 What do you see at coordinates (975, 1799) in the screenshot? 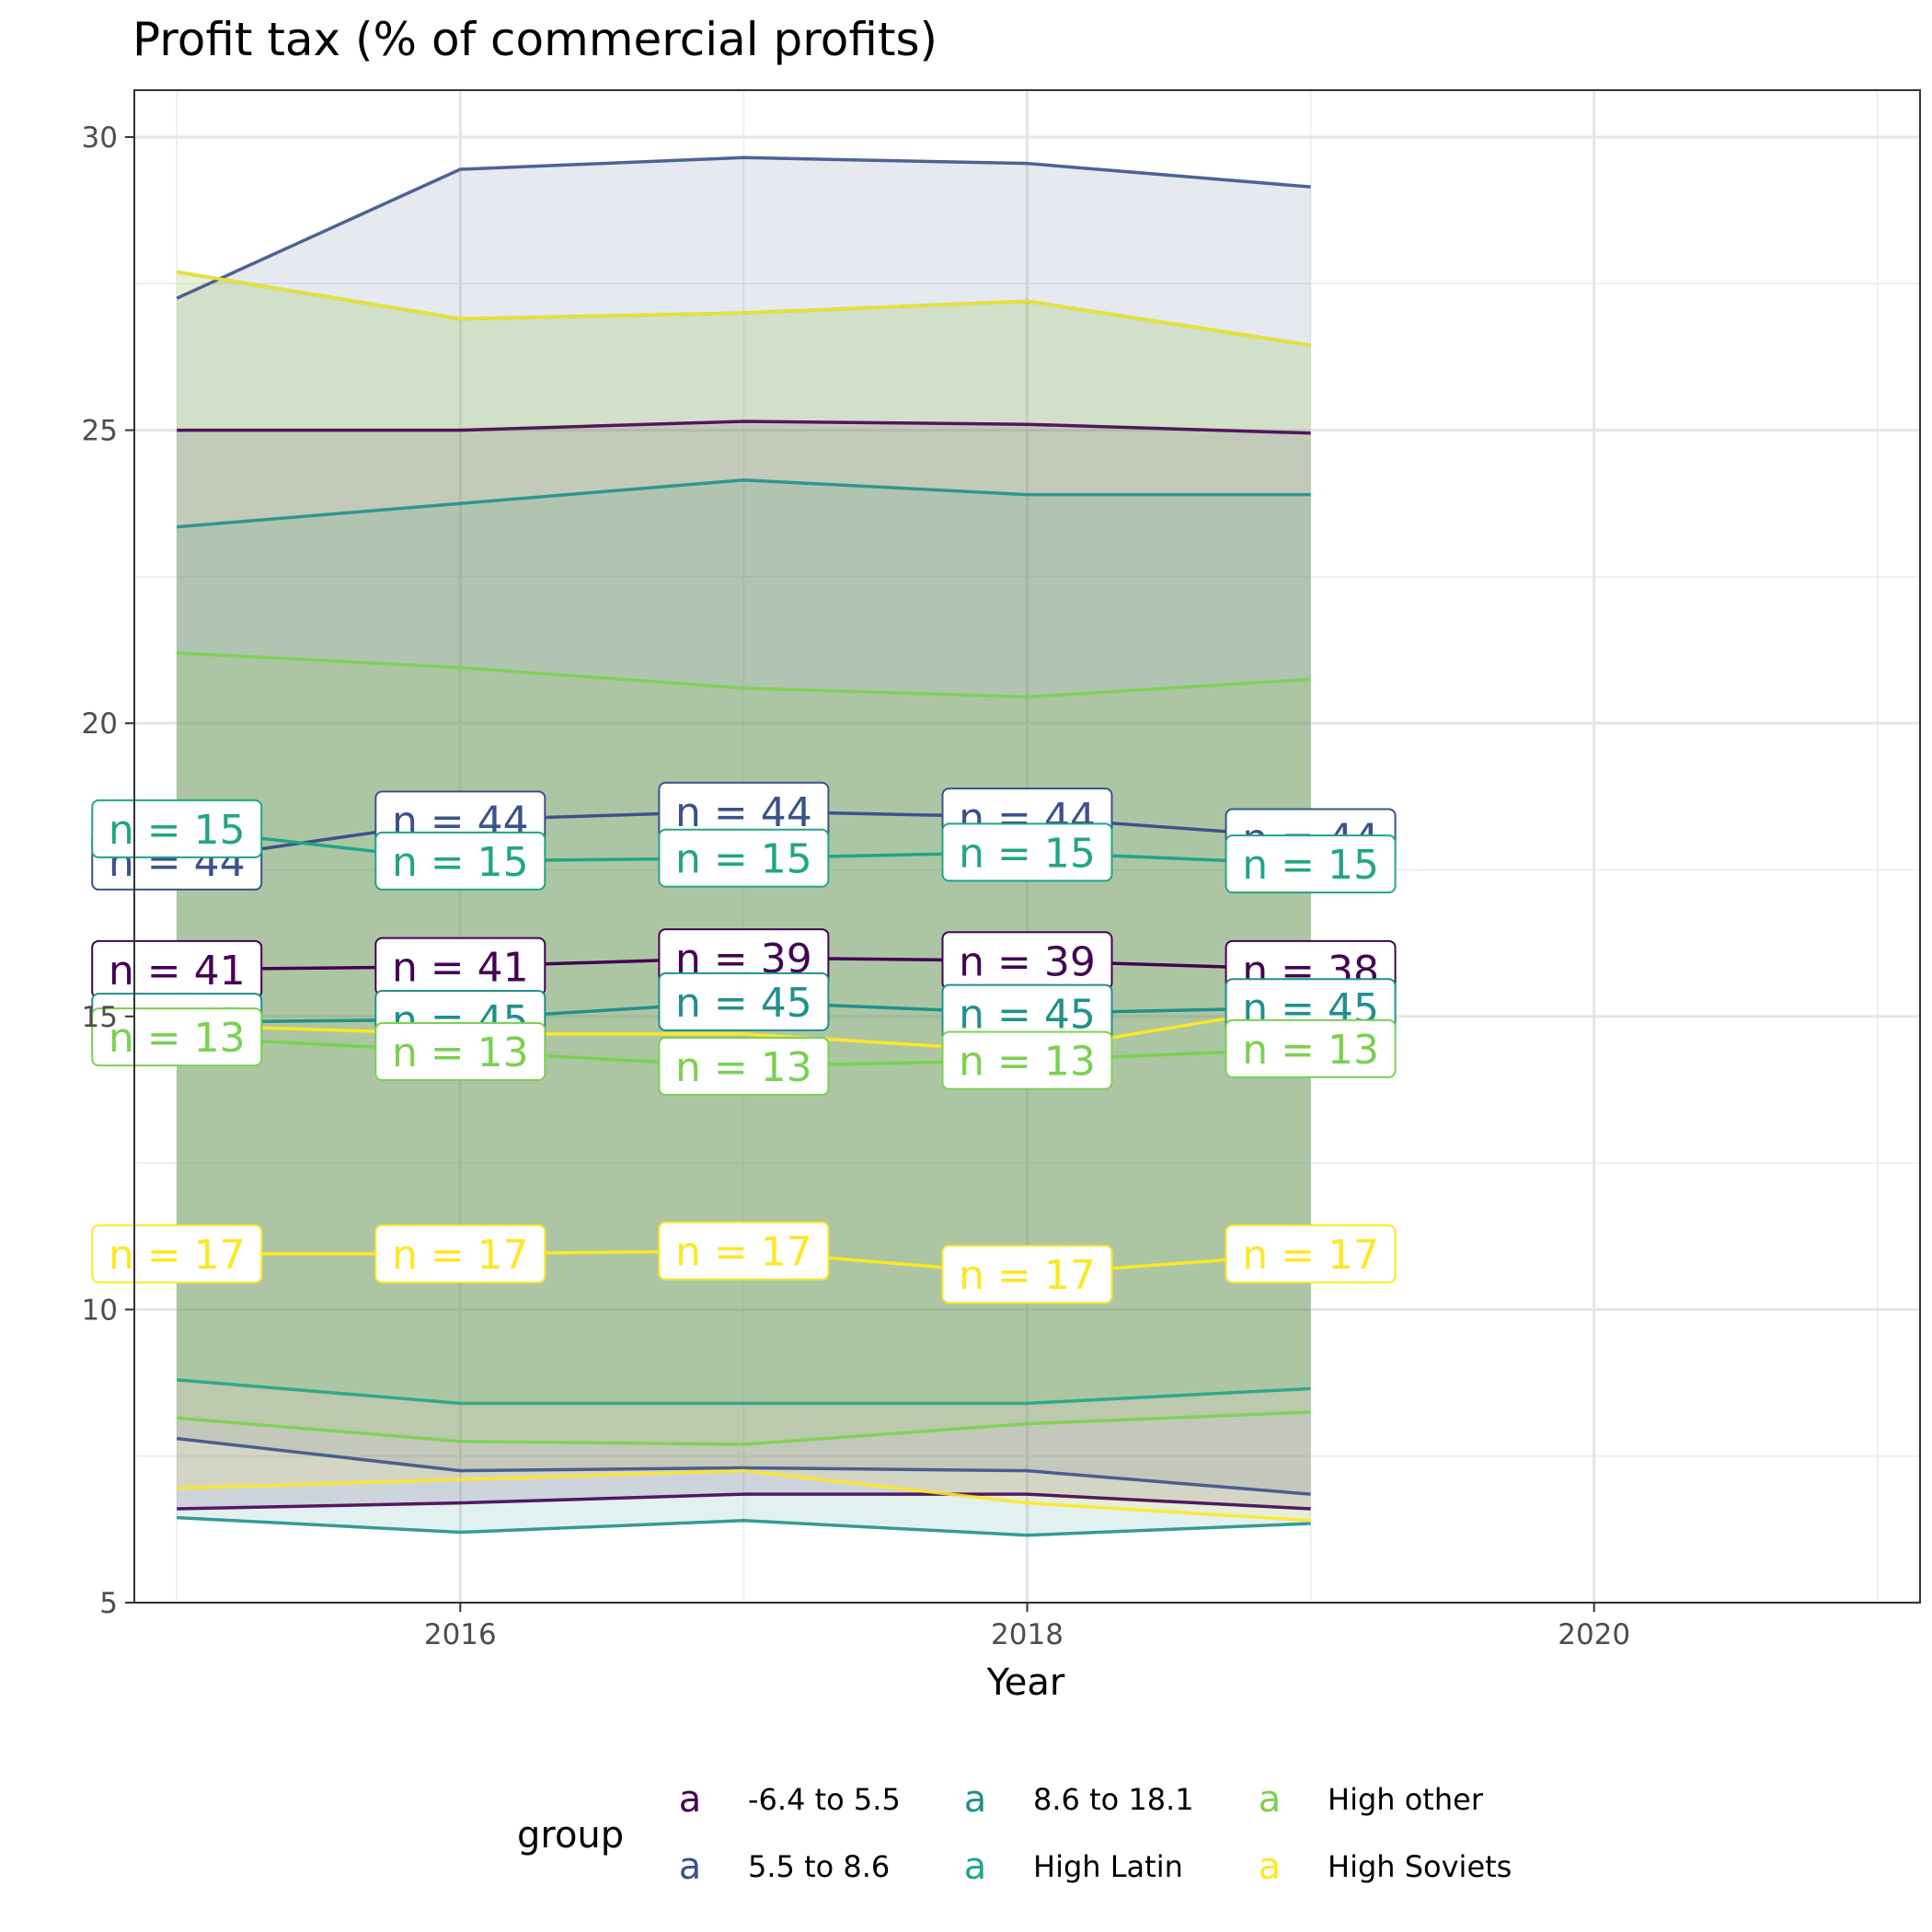
I see `legend-key-8-6-to-18-1: a` at bounding box center [975, 1799].